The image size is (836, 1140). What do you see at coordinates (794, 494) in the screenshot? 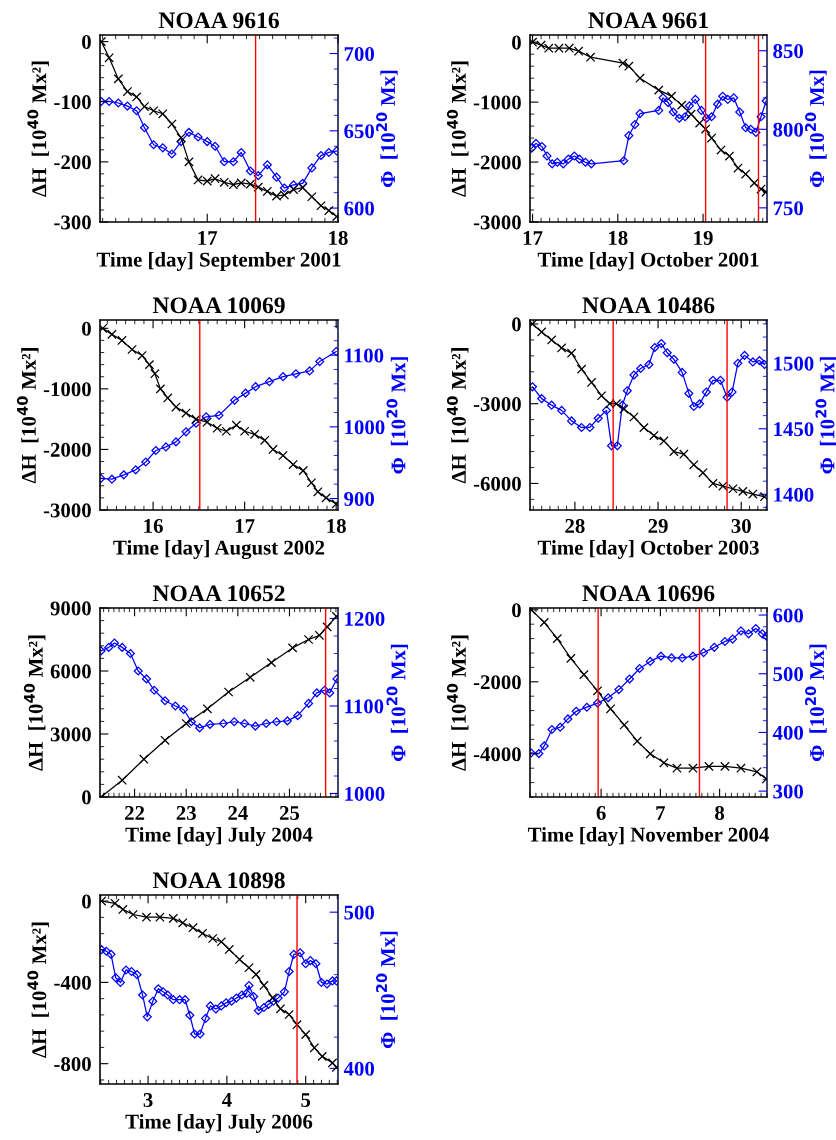
I see `y2-tick-label: 1400` at bounding box center [794, 494].